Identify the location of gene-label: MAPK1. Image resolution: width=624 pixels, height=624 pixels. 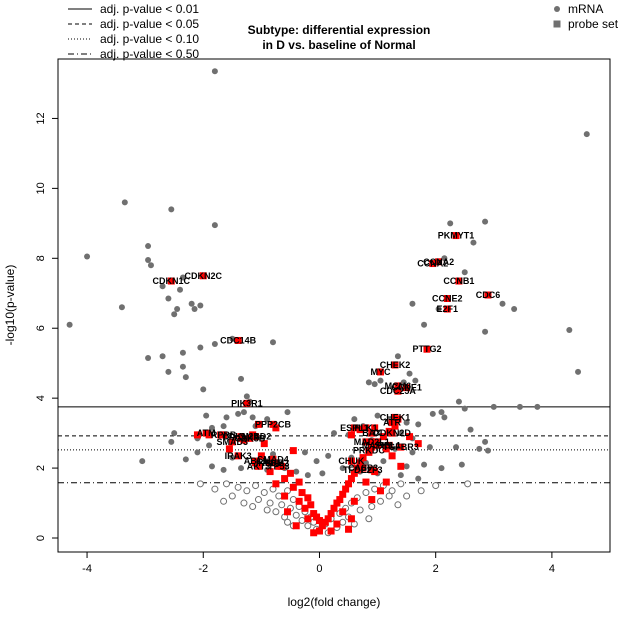
(378, 445).